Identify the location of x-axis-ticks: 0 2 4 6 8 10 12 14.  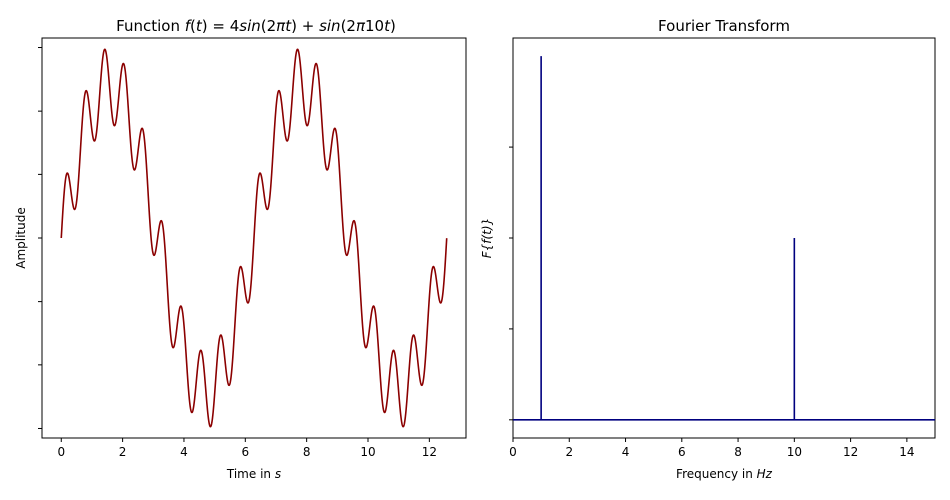
(712, 448).